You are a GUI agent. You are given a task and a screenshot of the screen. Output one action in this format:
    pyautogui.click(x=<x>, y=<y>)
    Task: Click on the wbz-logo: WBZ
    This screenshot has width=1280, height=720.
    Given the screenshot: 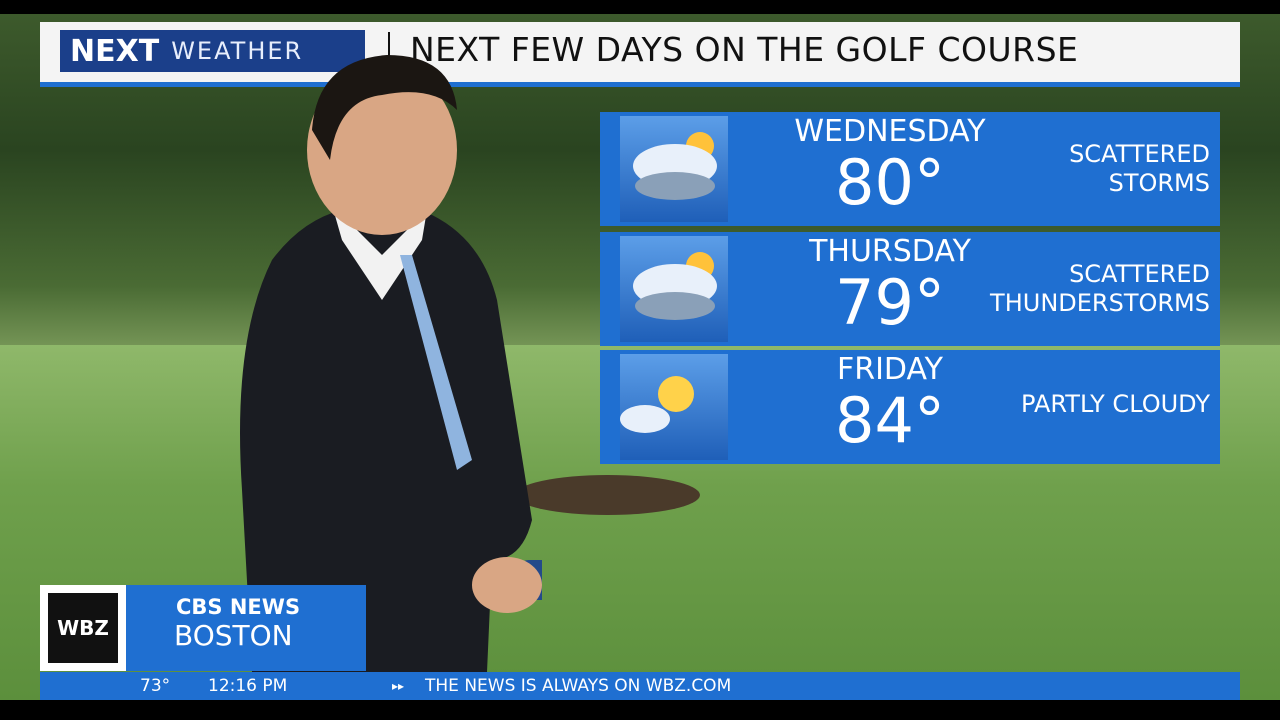 What is the action you would take?
    pyautogui.click(x=83, y=628)
    